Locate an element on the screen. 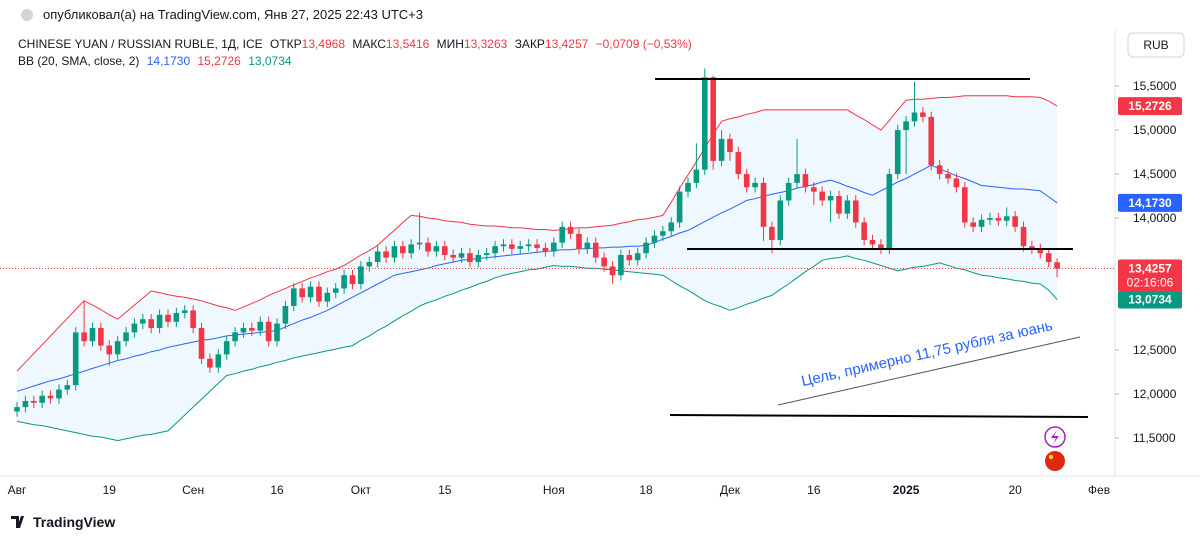  bb-lower: 13,0734 is located at coordinates (270, 61).